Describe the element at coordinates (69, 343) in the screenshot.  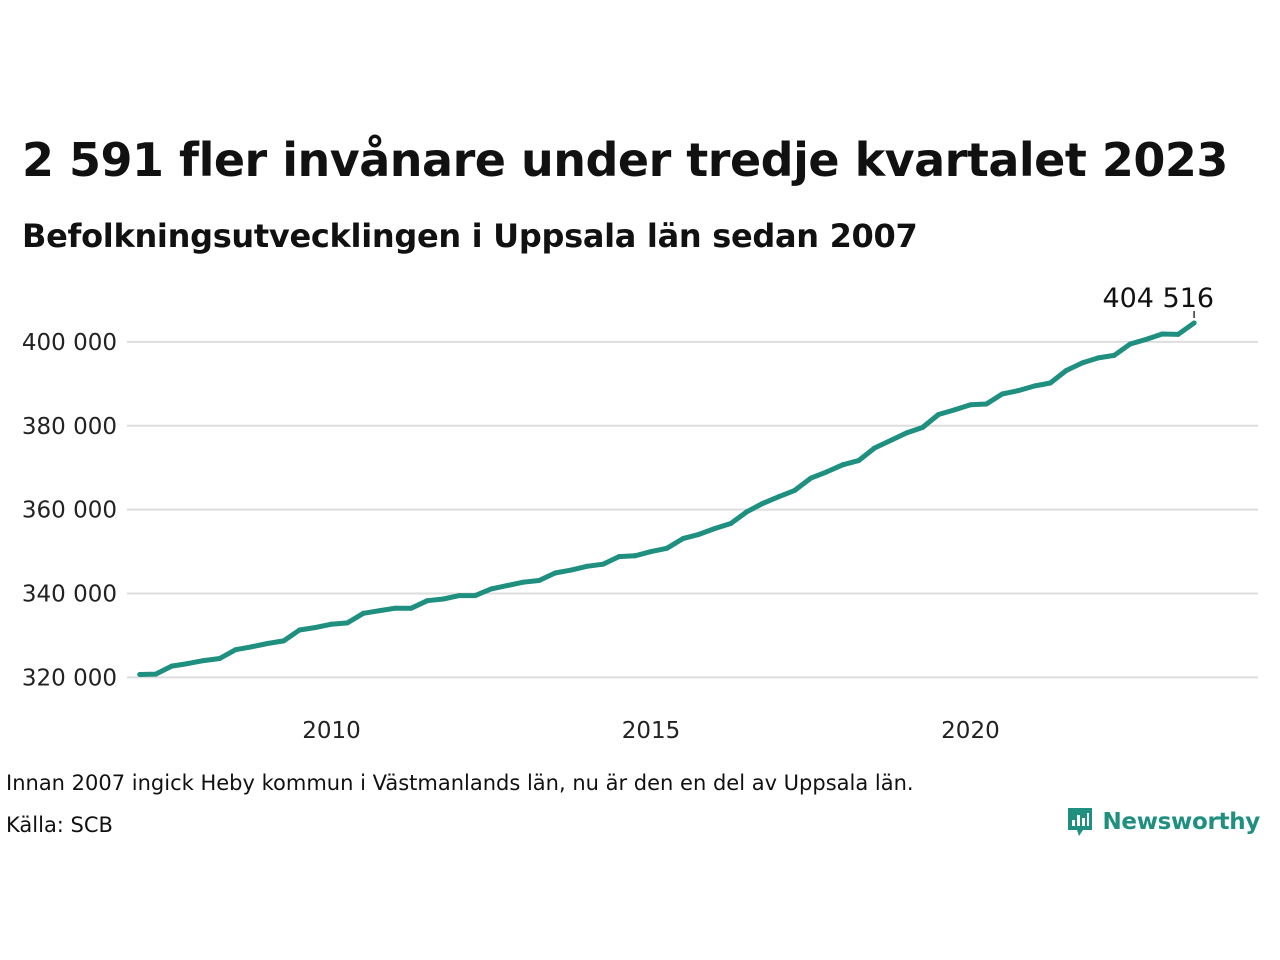
I see `y-tick-label: 400 000` at that location.